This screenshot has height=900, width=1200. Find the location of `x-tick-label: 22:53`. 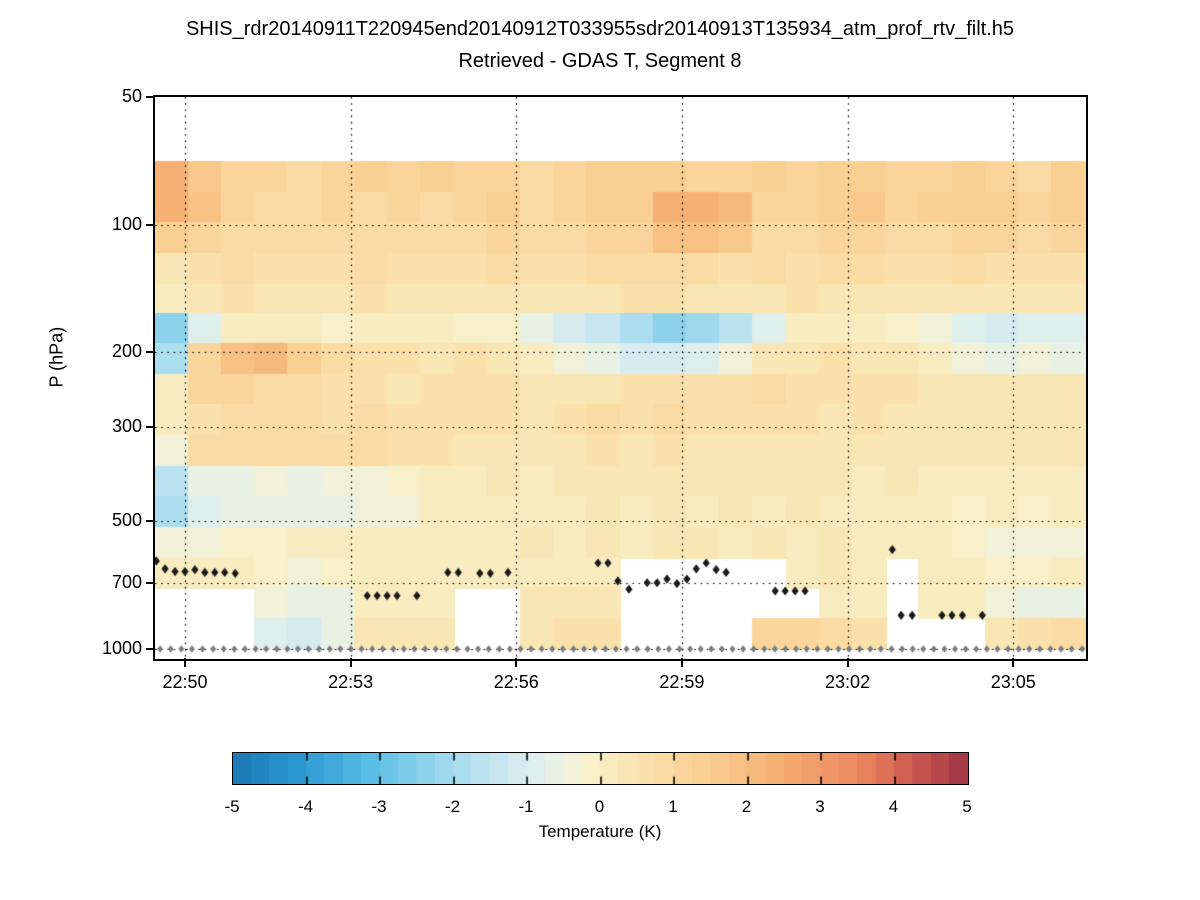

x-tick-label: 22:53 is located at coordinates (351, 682).